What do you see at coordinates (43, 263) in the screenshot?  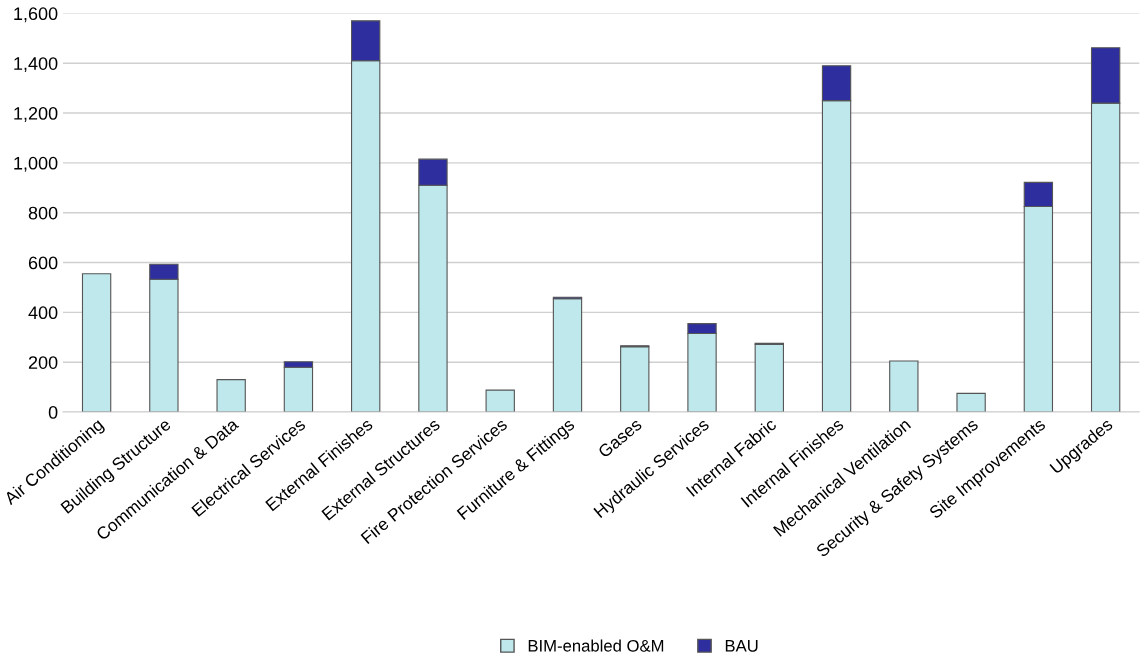 I see `y-tick-label: 600` at bounding box center [43, 263].